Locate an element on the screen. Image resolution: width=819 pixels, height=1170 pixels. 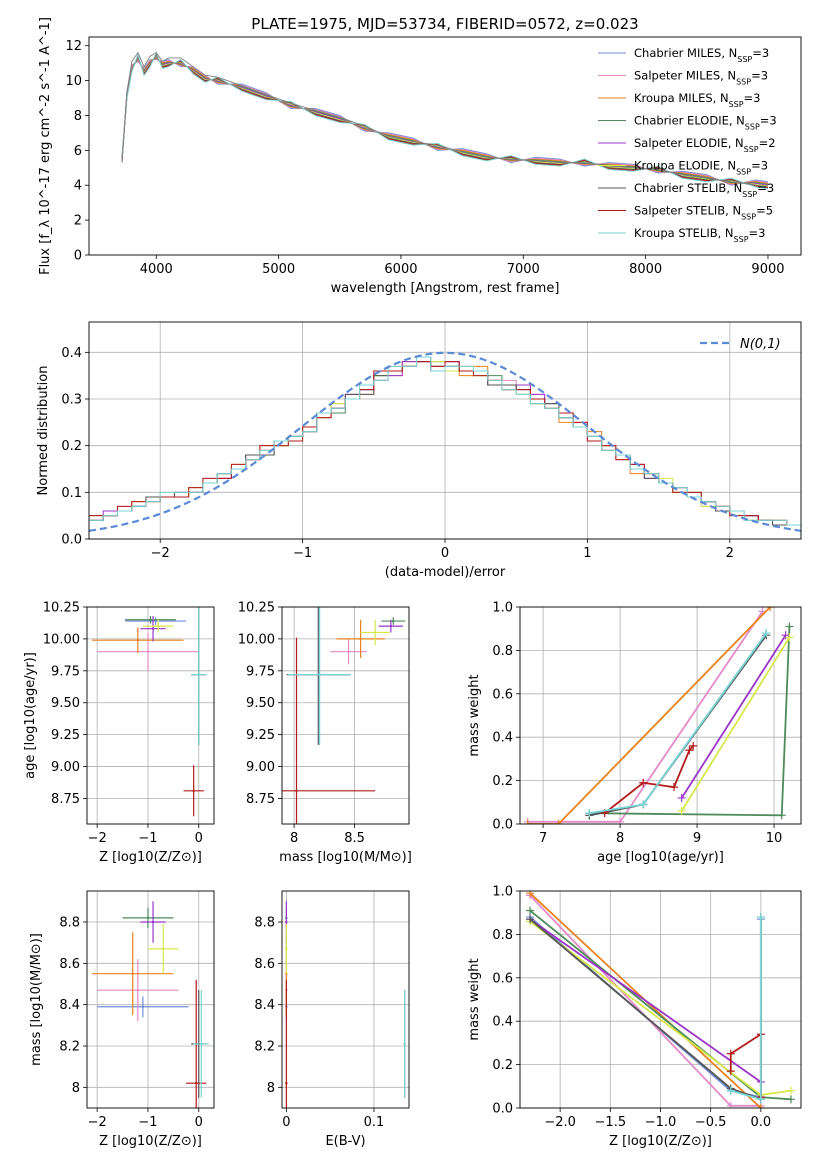
x-axis-label: wavelength [Angstrom, rest frame] is located at coordinates (445, 288).